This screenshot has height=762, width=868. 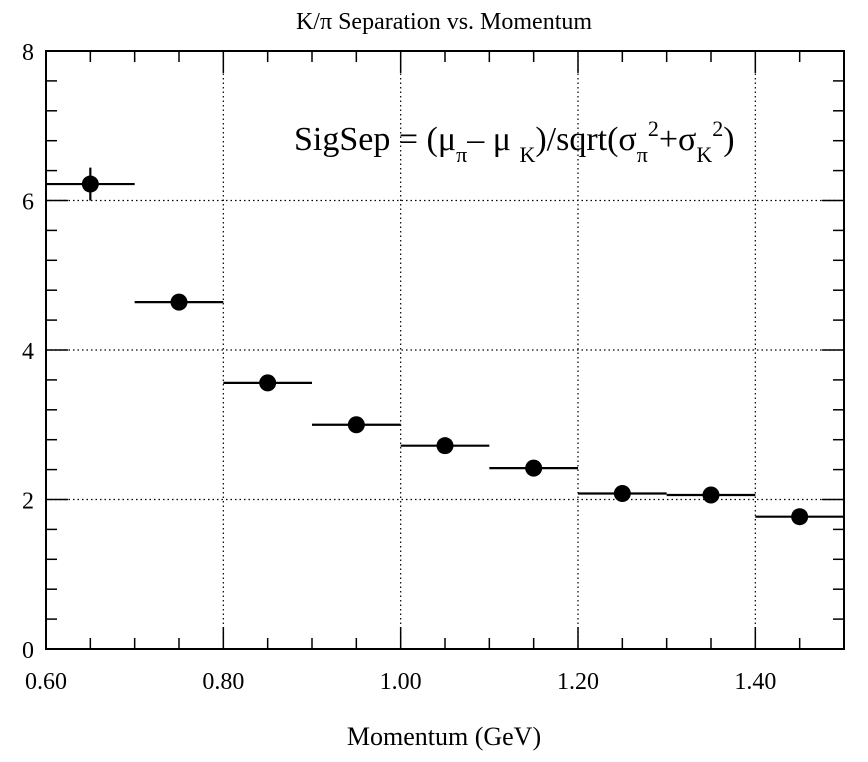 What do you see at coordinates (444, 22) in the screenshot?
I see `chart-title: K/π Separation vs. Momentum` at bounding box center [444, 22].